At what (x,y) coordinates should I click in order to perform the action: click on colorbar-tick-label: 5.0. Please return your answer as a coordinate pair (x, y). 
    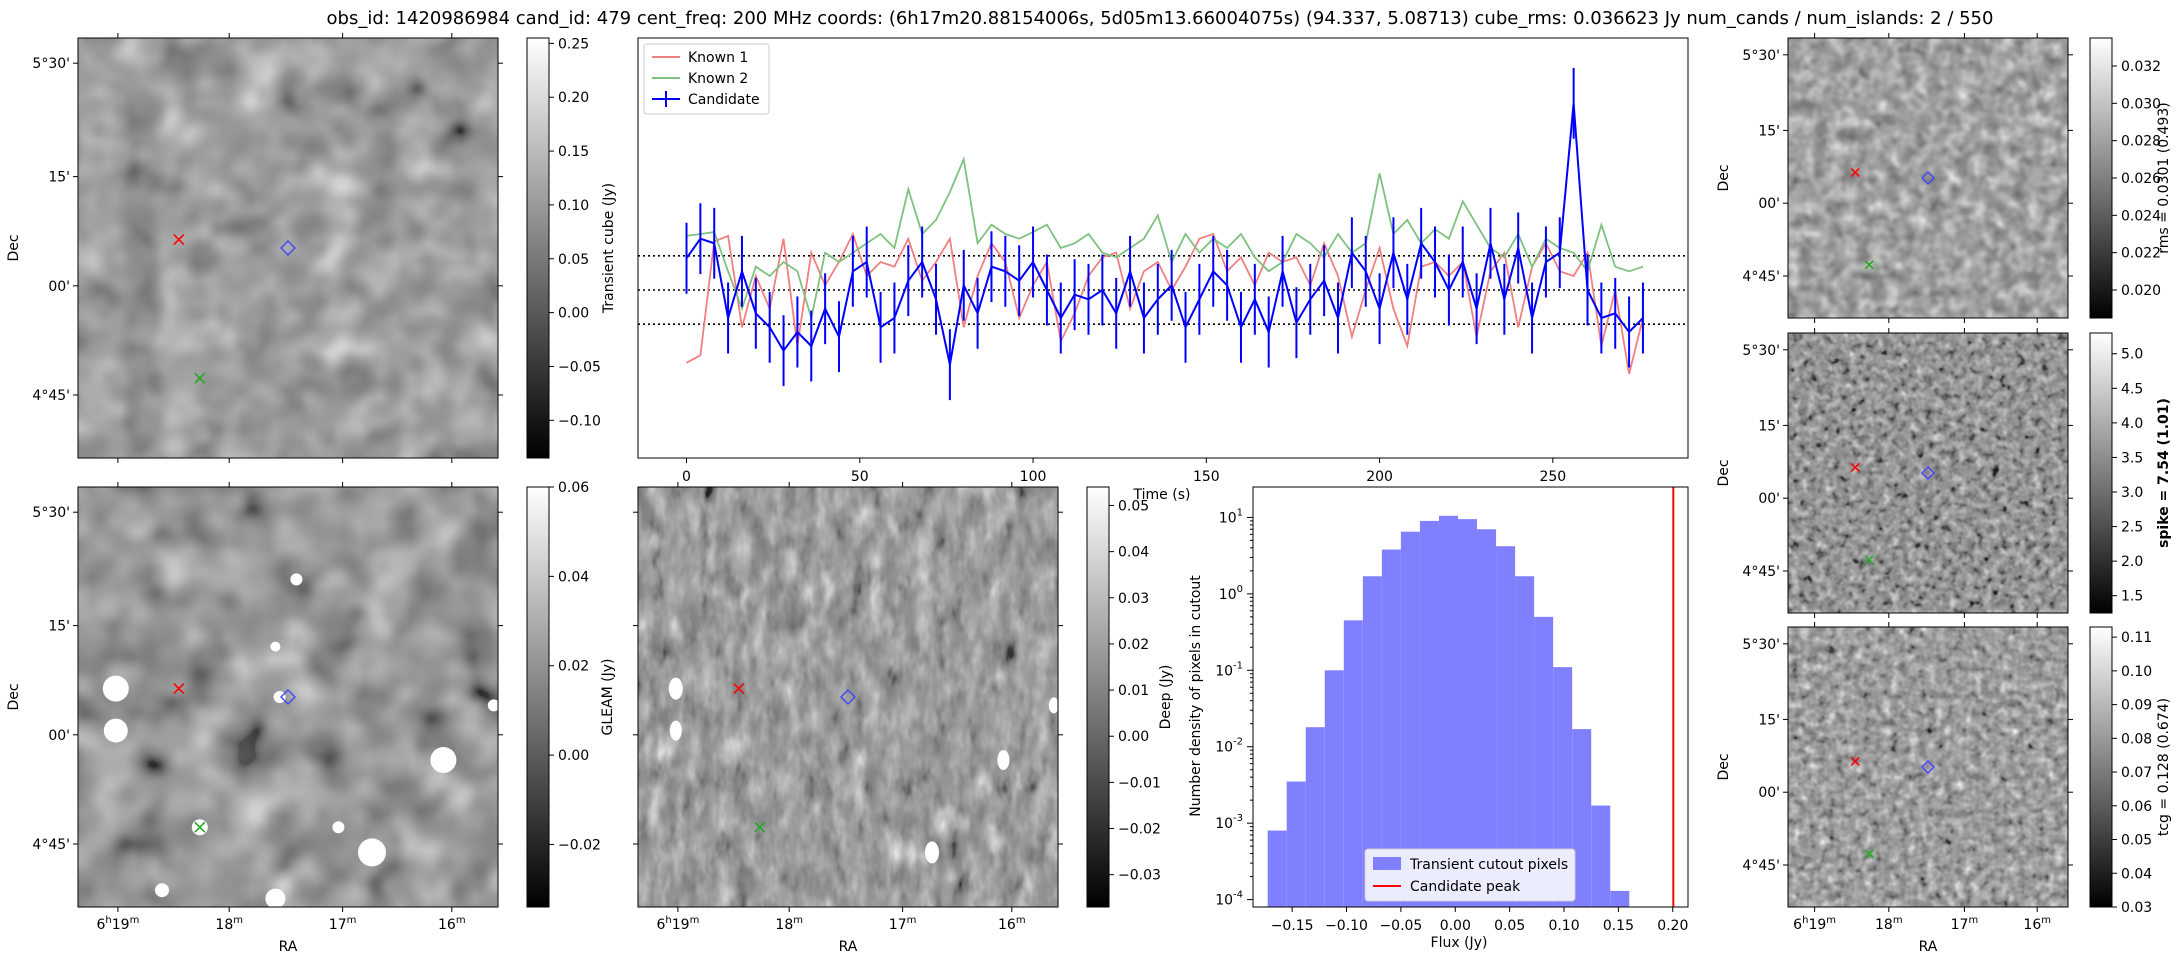
    Looking at the image, I should click on (2132, 355).